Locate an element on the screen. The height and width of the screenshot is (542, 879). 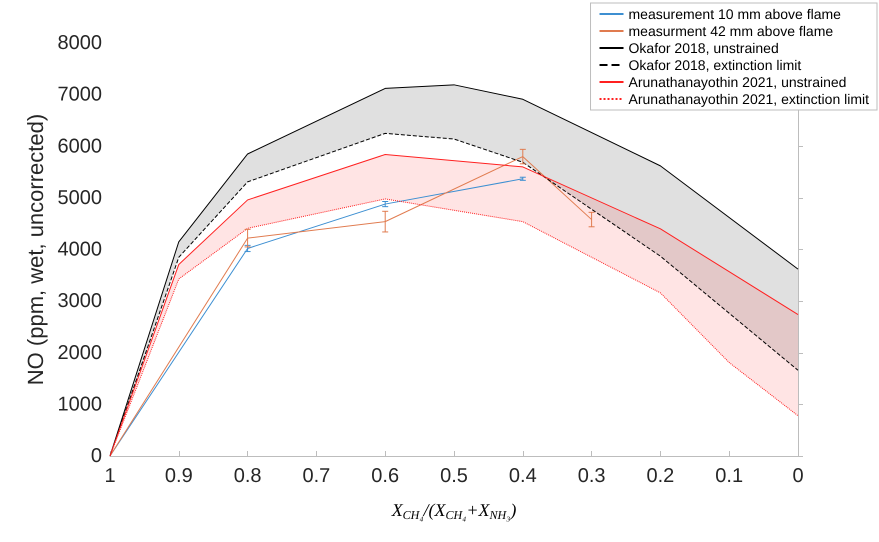
x-tick-label: 1 is located at coordinates (110, 476).